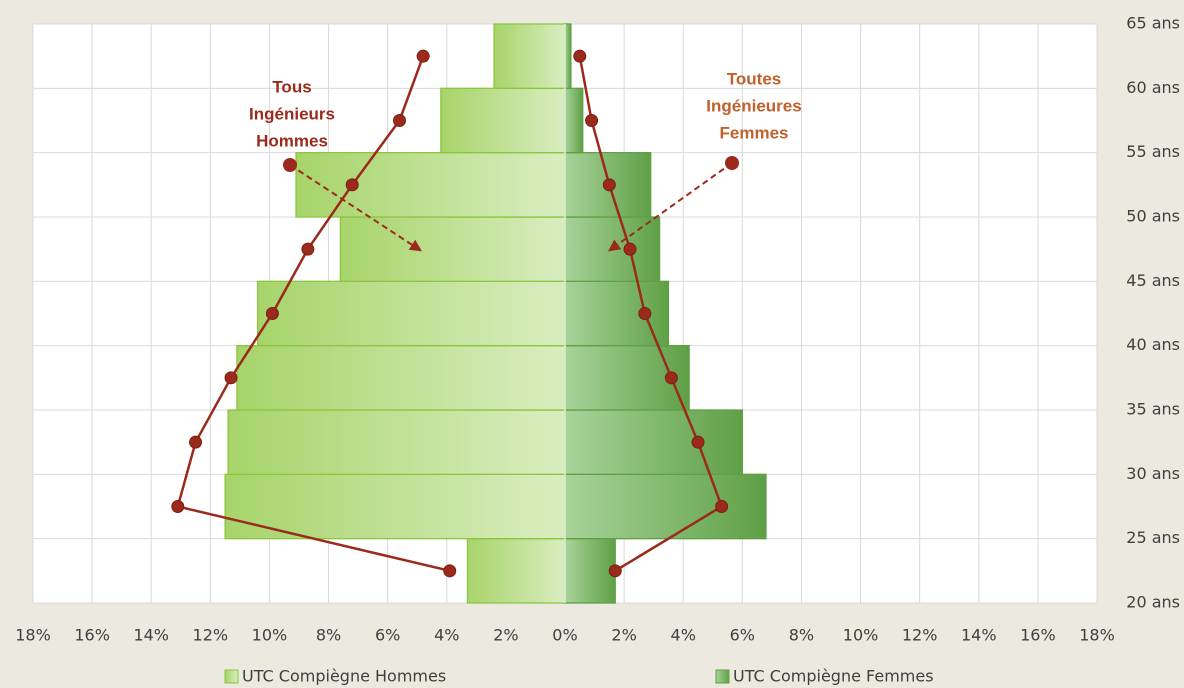 The width and height of the screenshot is (1184, 688). What do you see at coordinates (1153, 602) in the screenshot?
I see `y-tick-label: 20 ans` at bounding box center [1153, 602].